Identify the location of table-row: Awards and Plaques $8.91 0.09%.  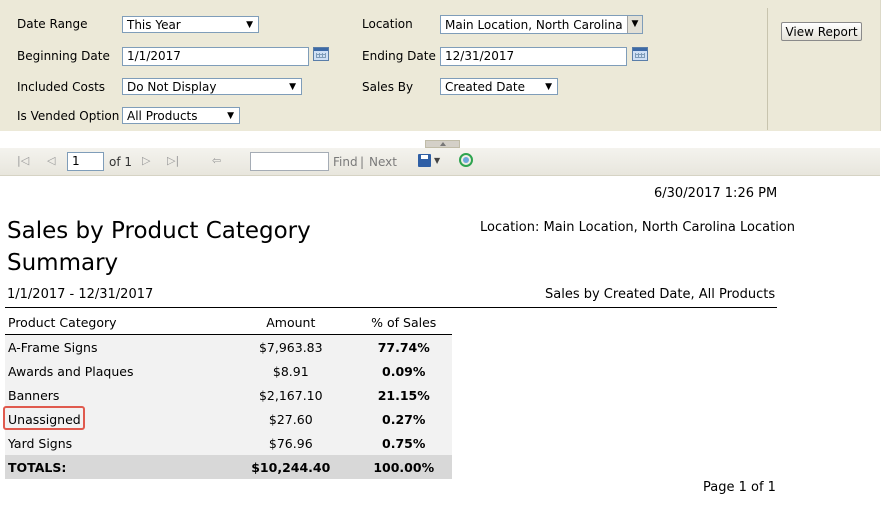
(228, 371).